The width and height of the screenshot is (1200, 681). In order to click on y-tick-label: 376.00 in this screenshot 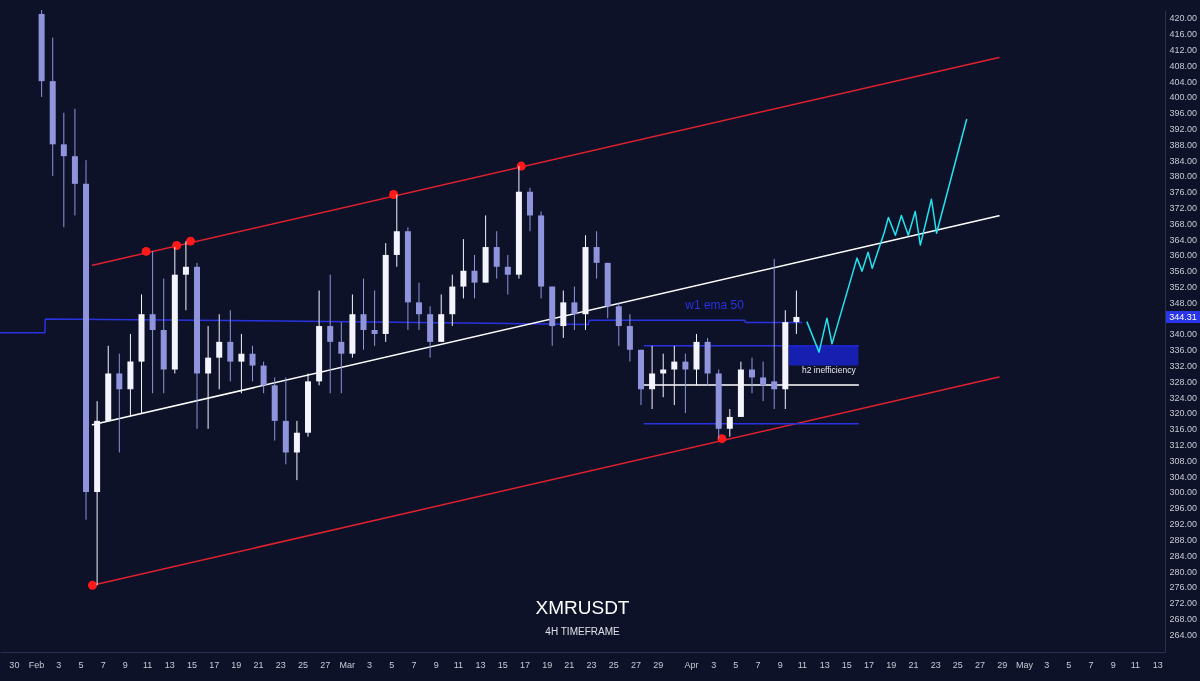, I will do `click(1183, 192)`.